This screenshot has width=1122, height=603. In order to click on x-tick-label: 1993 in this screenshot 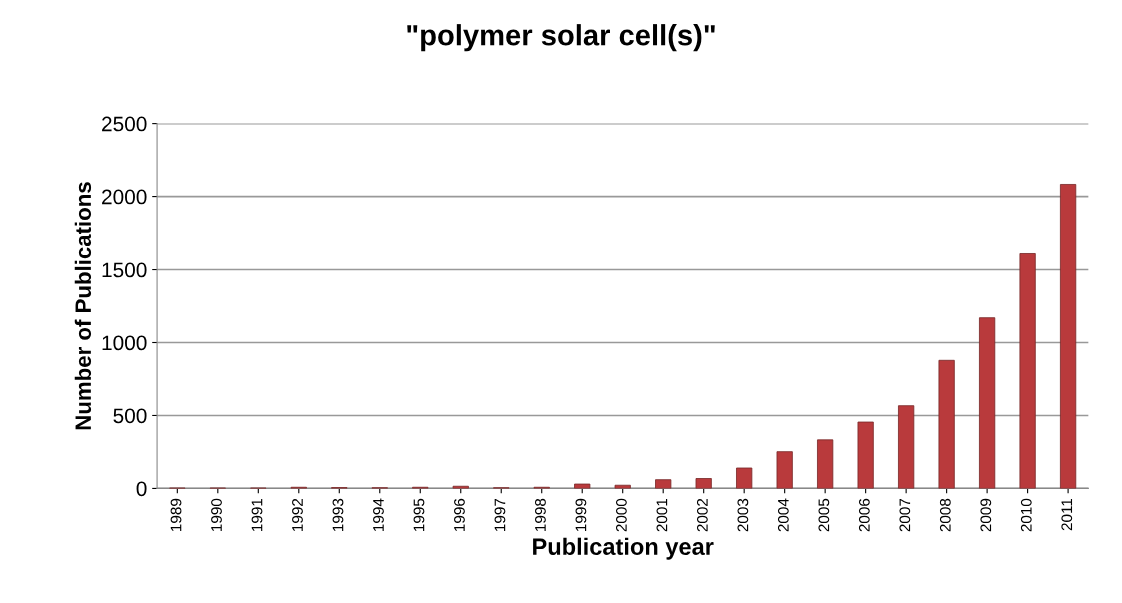, I will do `click(338, 514)`.